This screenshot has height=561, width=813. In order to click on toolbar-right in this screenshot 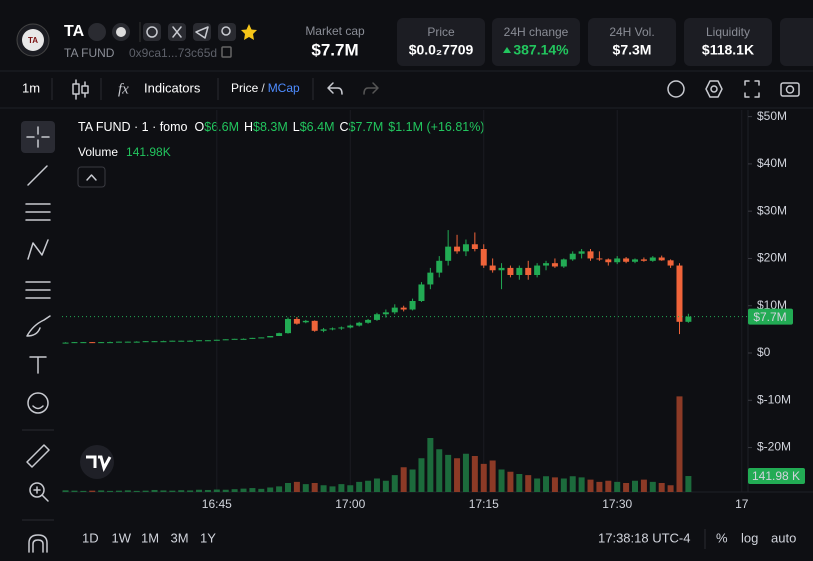, I will do `click(733, 89)`.